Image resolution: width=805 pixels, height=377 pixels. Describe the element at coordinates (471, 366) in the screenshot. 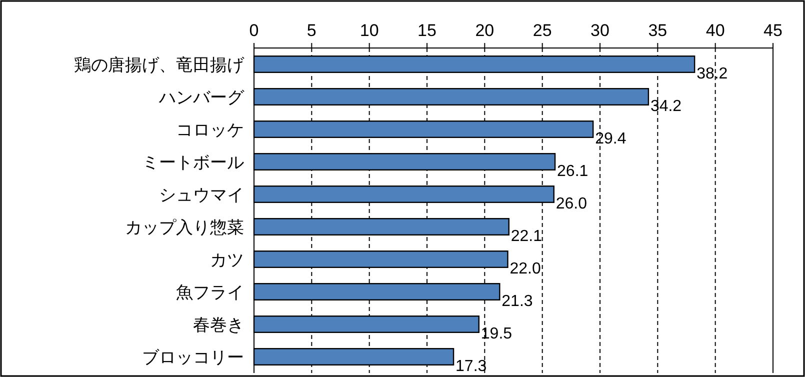

I see `data-label: 17.3` at that location.